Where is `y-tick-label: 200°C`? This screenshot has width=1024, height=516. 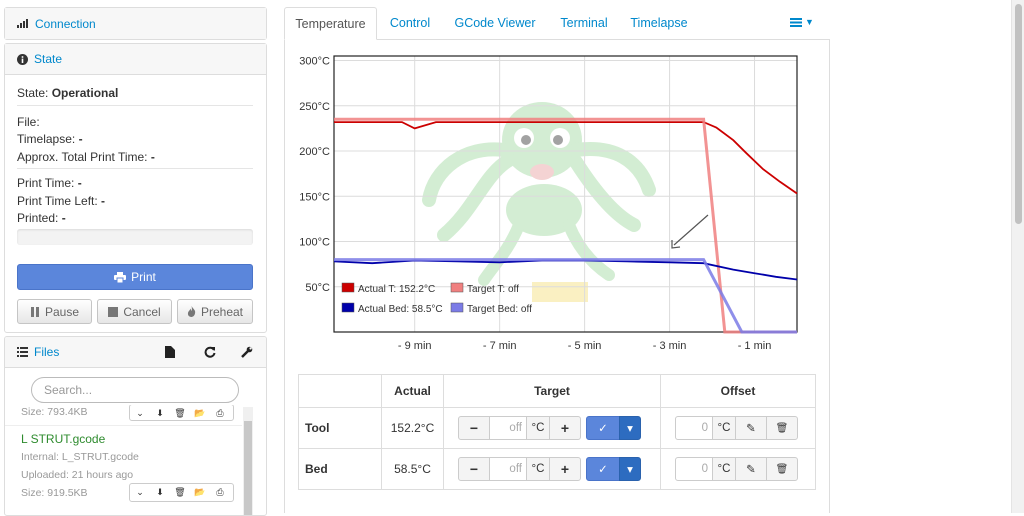 y-tick-label: 200°C is located at coordinates (314, 152).